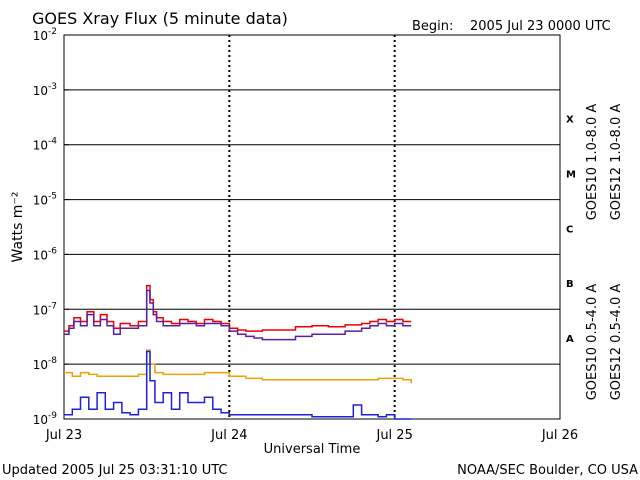 The image size is (640, 480). I want to click on begin-value: 2005 Jul 23 0000 UTC, so click(540, 26).